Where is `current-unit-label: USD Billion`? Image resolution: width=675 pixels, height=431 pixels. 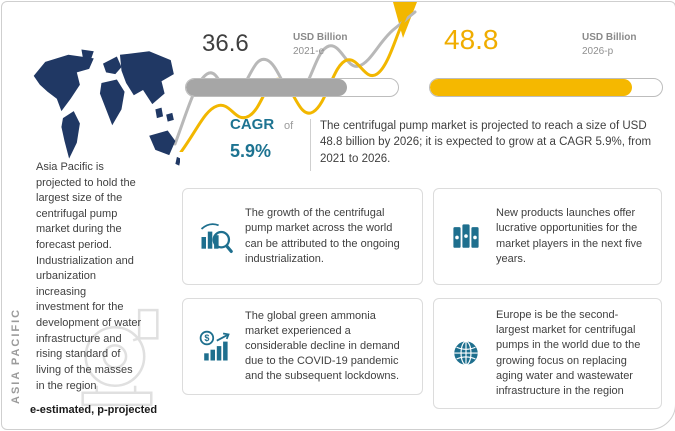 current-unit-label: USD Billion is located at coordinates (320, 37).